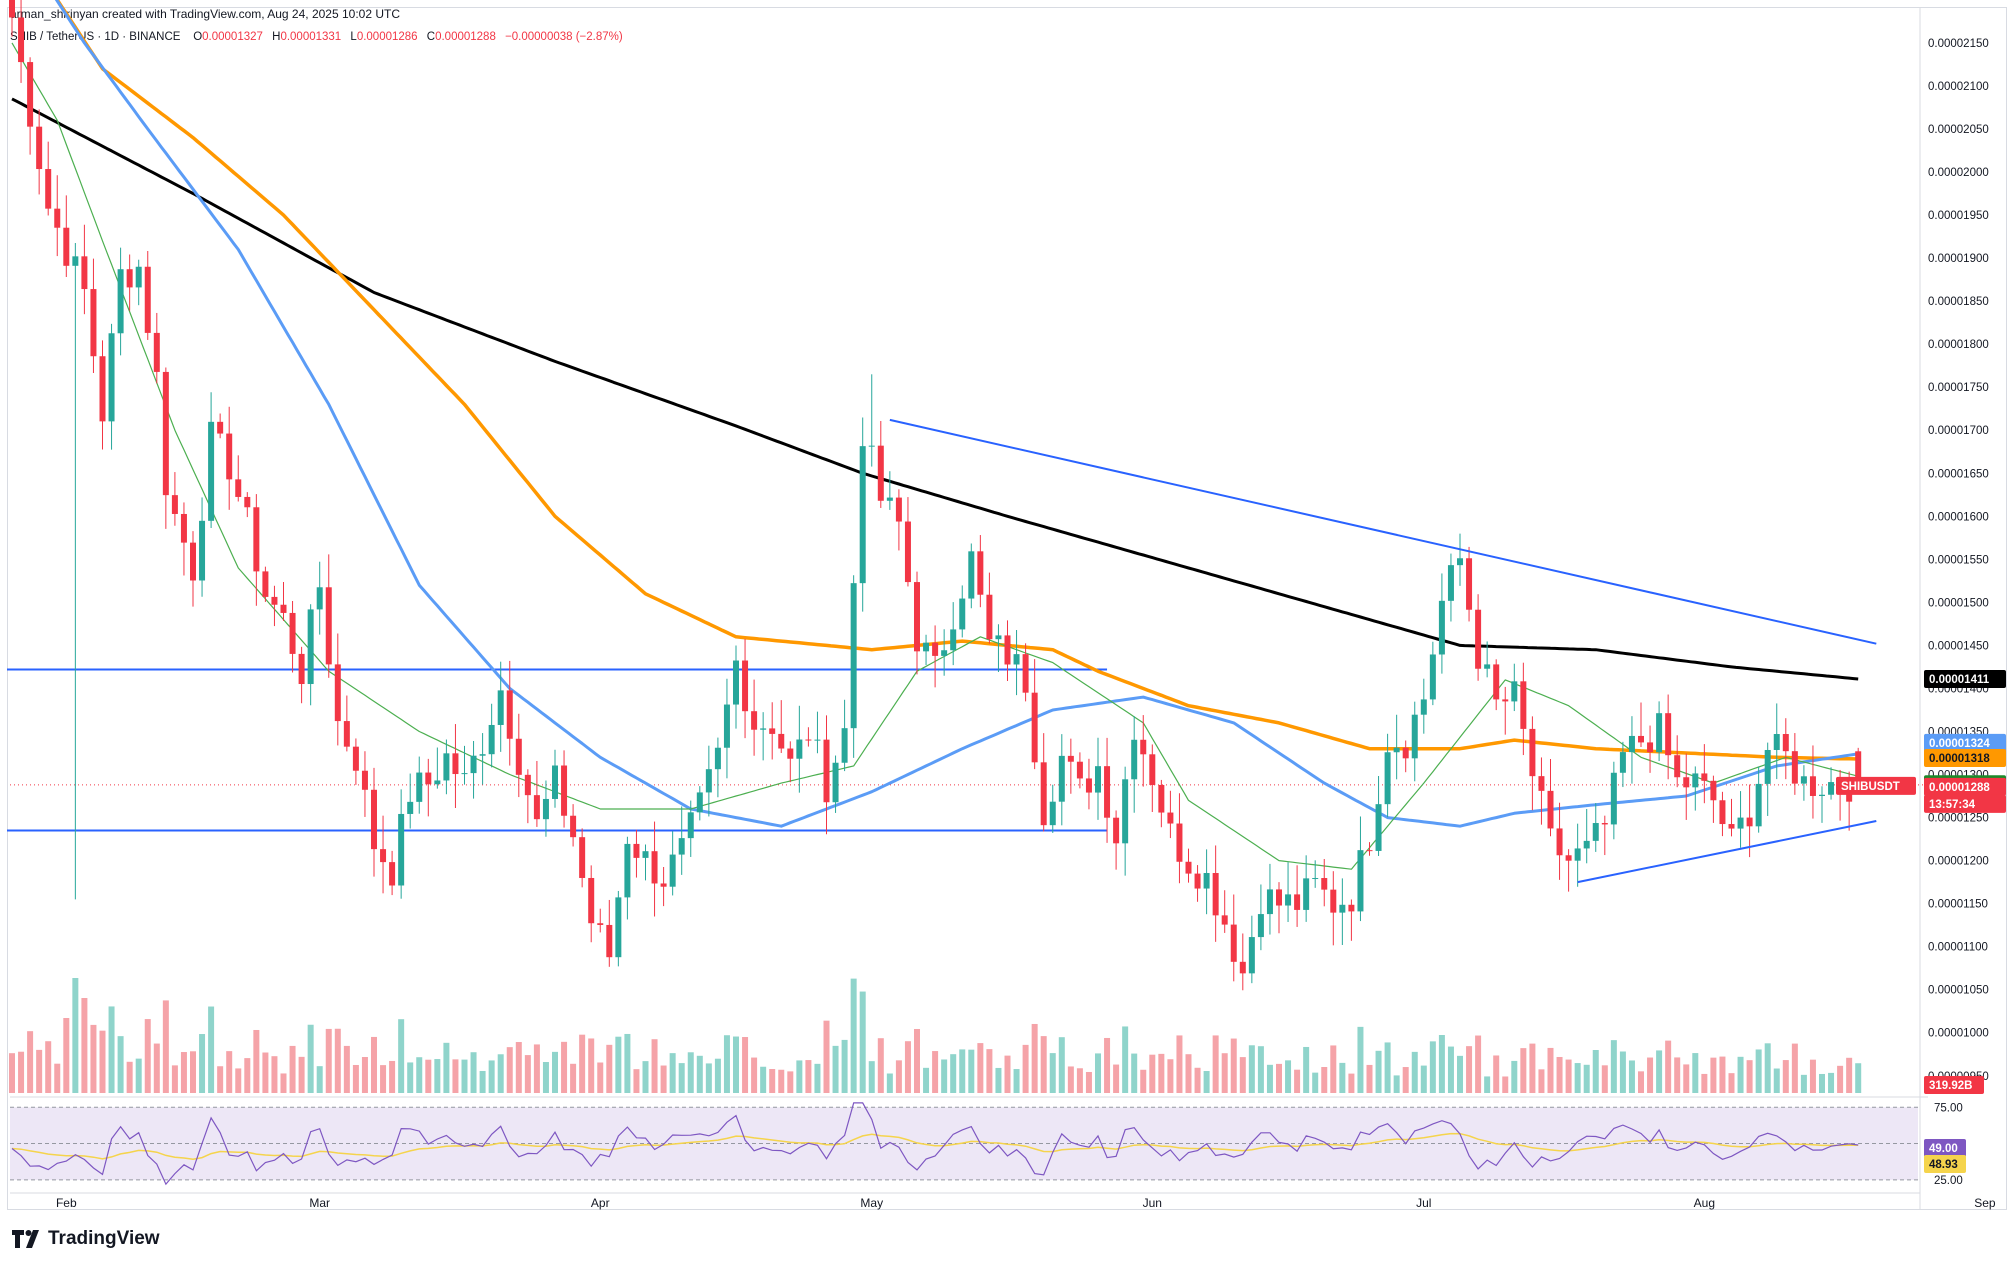 The height and width of the screenshot is (1269, 2014). I want to click on symbol-title: SHIB / TetherUS · 1D · BINANCE, so click(95, 37).